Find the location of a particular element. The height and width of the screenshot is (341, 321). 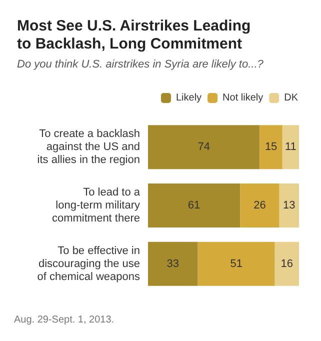

y-tick-label: To lead to a long-term military commitment there is located at coordinates (96, 205).